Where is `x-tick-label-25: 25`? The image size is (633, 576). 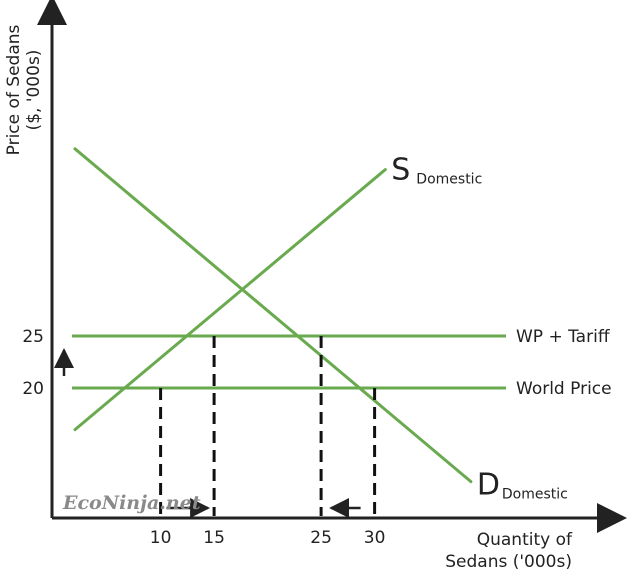 x-tick-label-25: 25 is located at coordinates (321, 538).